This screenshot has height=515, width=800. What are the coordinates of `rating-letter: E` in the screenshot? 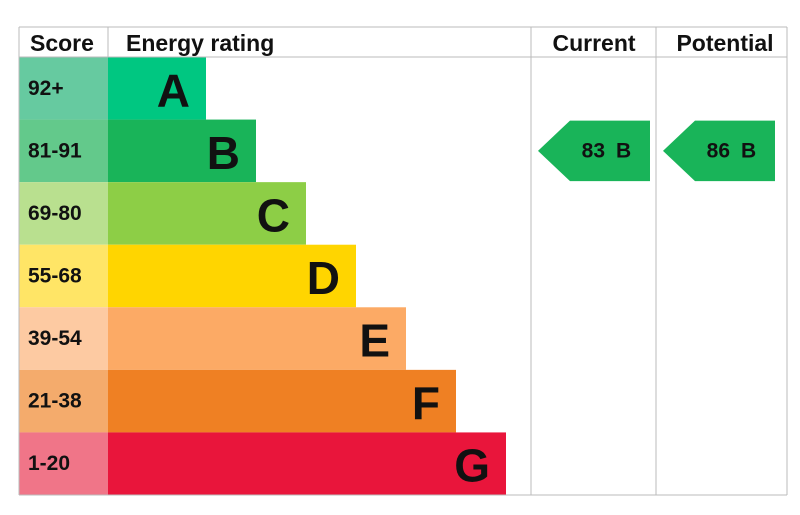 It's located at (374, 341).